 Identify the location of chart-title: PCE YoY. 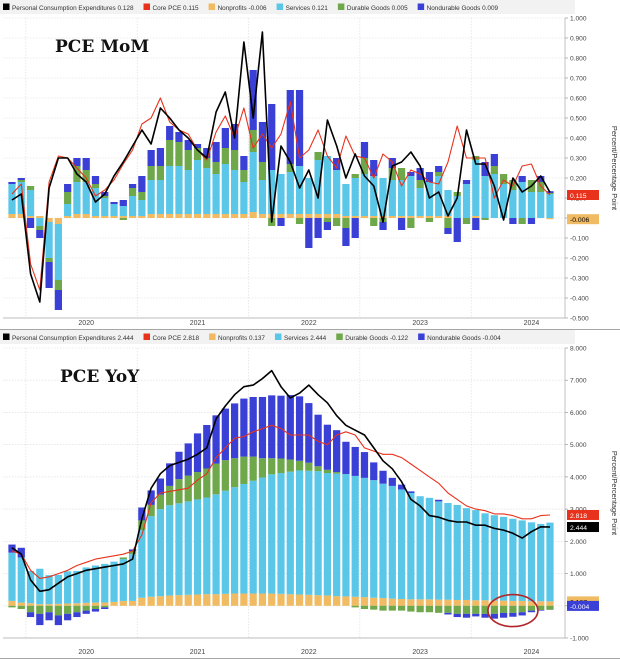
(100, 377).